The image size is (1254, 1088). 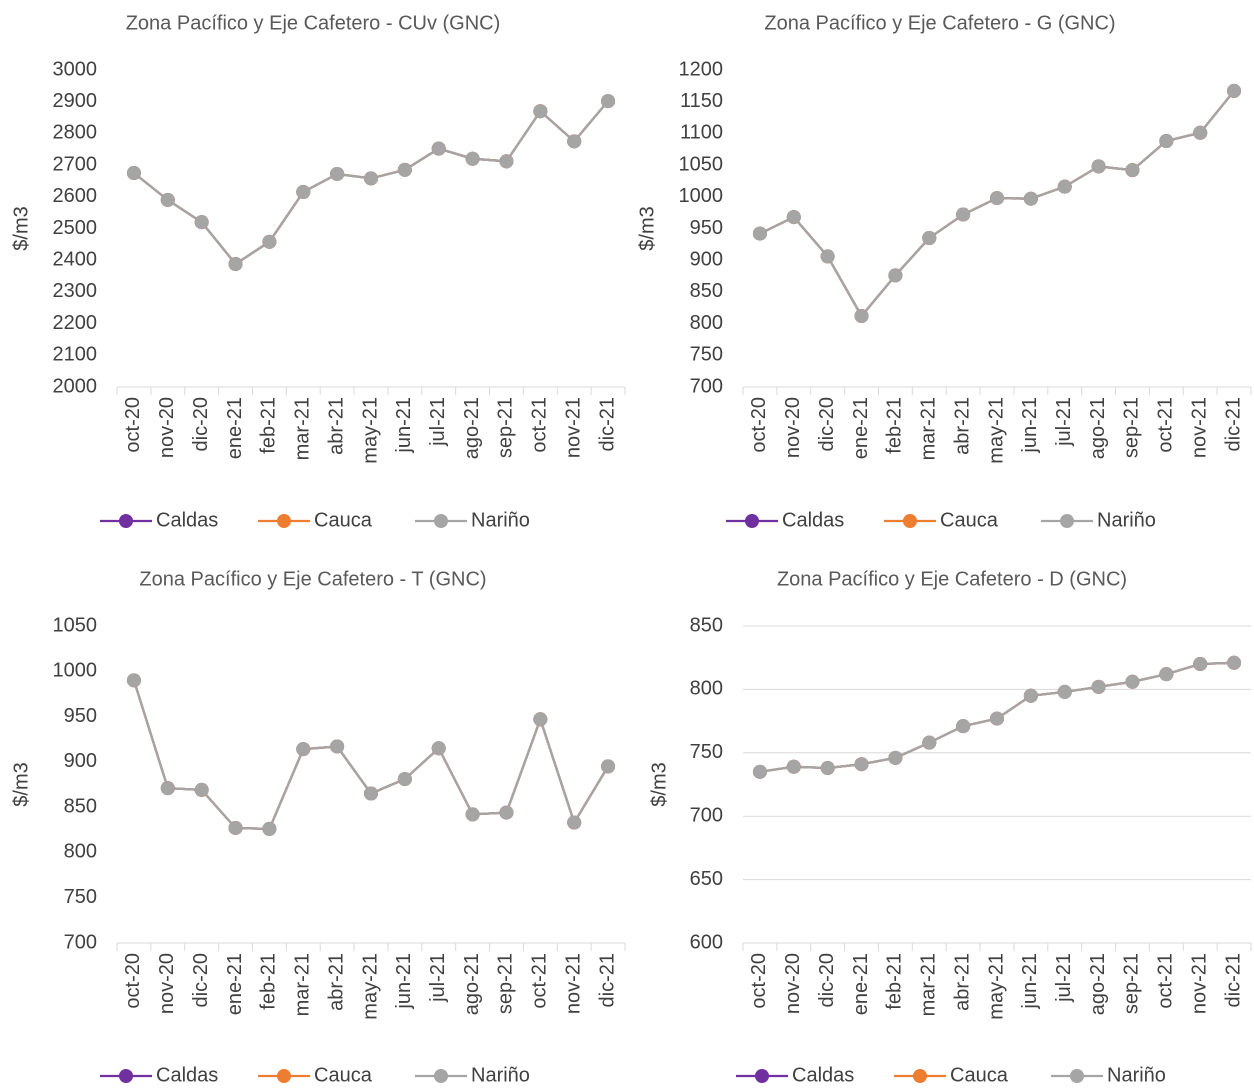 What do you see at coordinates (607, 424) in the screenshot?
I see `x-tick-label: dic-21` at bounding box center [607, 424].